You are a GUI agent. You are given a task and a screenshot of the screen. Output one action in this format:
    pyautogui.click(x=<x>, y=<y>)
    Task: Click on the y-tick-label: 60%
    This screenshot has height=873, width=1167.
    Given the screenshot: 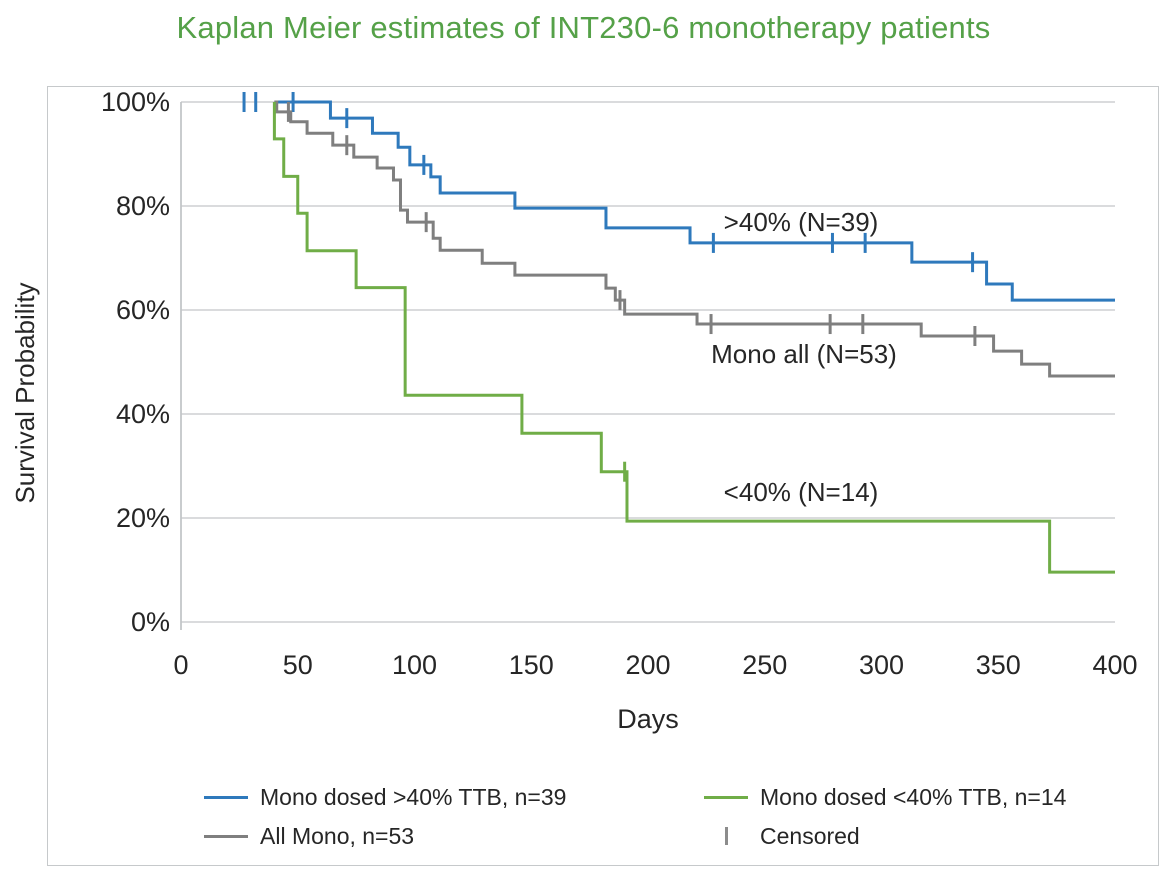 What is the action you would take?
    pyautogui.click(x=142, y=310)
    